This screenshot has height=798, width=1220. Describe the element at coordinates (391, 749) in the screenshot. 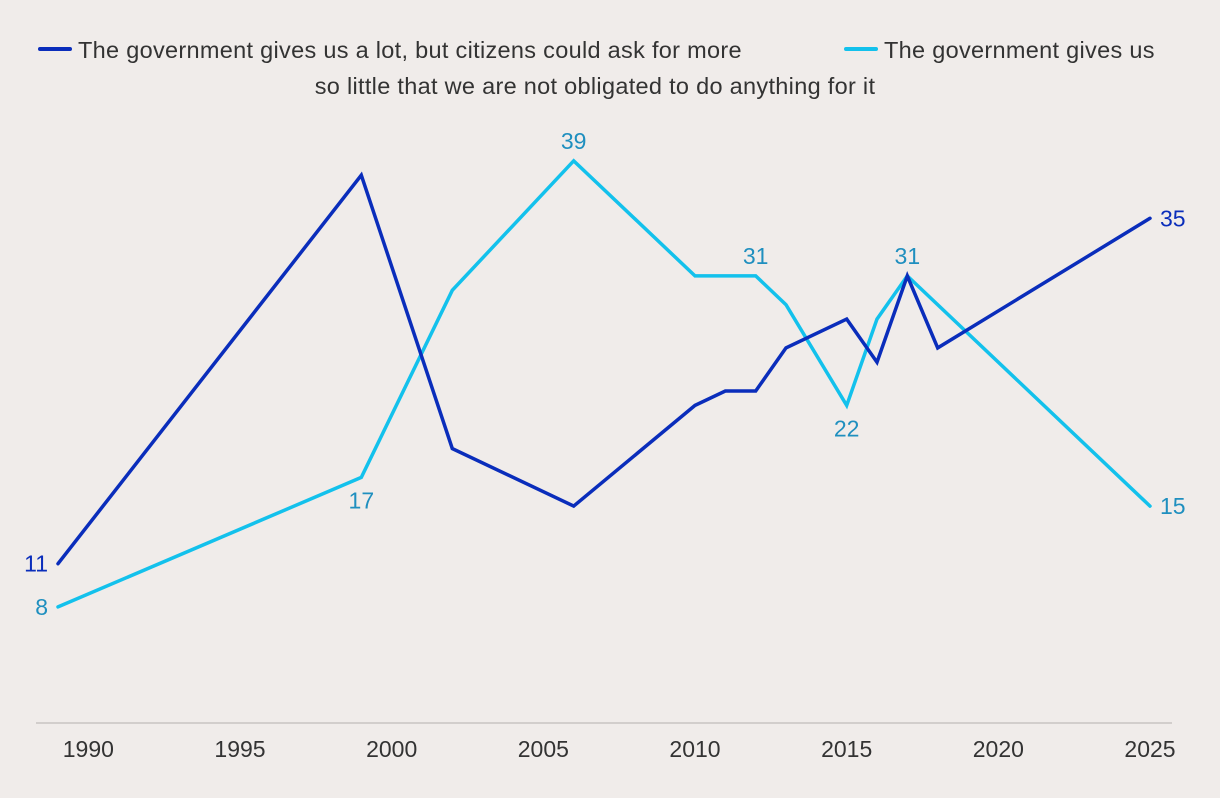

I see `x-tick-label: 2000` at that location.